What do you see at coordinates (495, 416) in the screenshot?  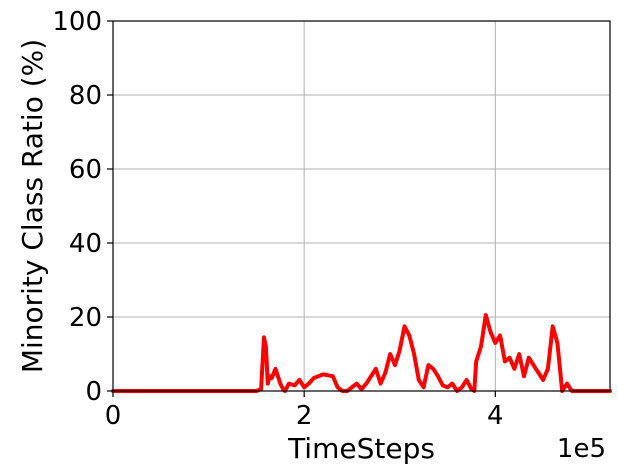 I see `x-tick-label: 4` at bounding box center [495, 416].